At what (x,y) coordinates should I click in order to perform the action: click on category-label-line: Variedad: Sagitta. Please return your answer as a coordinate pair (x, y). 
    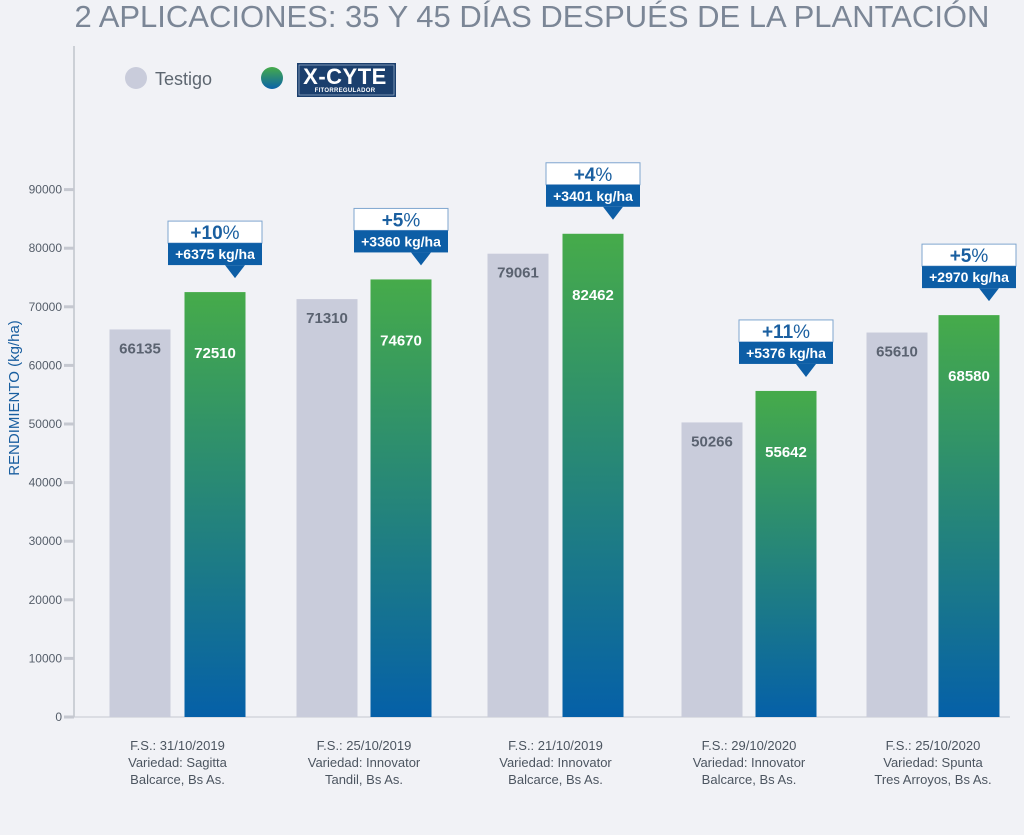
    Looking at the image, I should click on (178, 762).